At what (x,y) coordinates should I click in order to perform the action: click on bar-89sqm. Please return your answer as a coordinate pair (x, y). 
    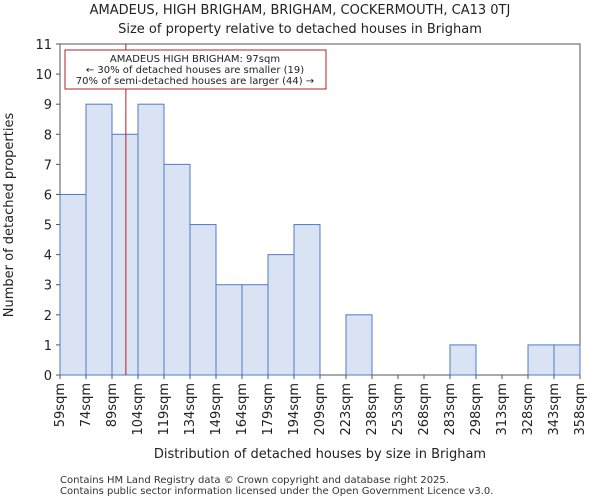
    Looking at the image, I should click on (125, 254).